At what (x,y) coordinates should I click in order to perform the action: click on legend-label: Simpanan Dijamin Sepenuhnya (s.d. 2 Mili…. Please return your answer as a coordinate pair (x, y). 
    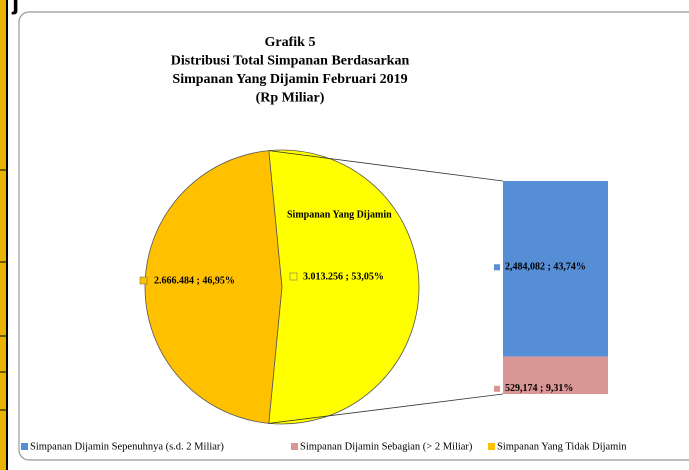
    Looking at the image, I should click on (127, 446).